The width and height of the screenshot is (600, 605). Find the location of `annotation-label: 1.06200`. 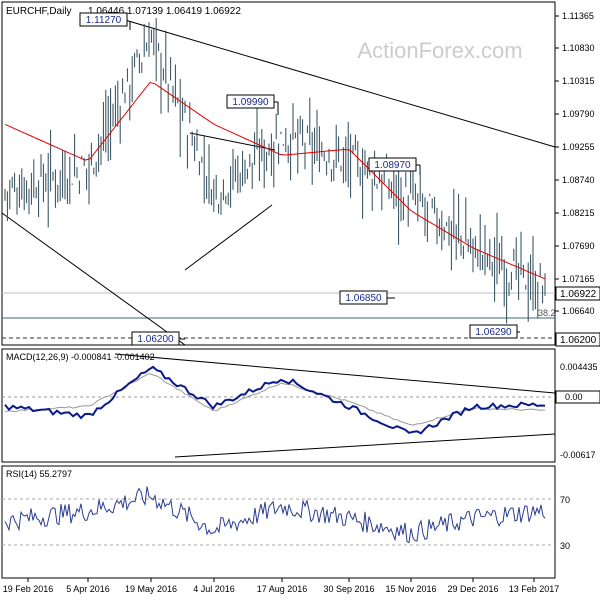

annotation-label: 1.06200 is located at coordinates (155, 339).